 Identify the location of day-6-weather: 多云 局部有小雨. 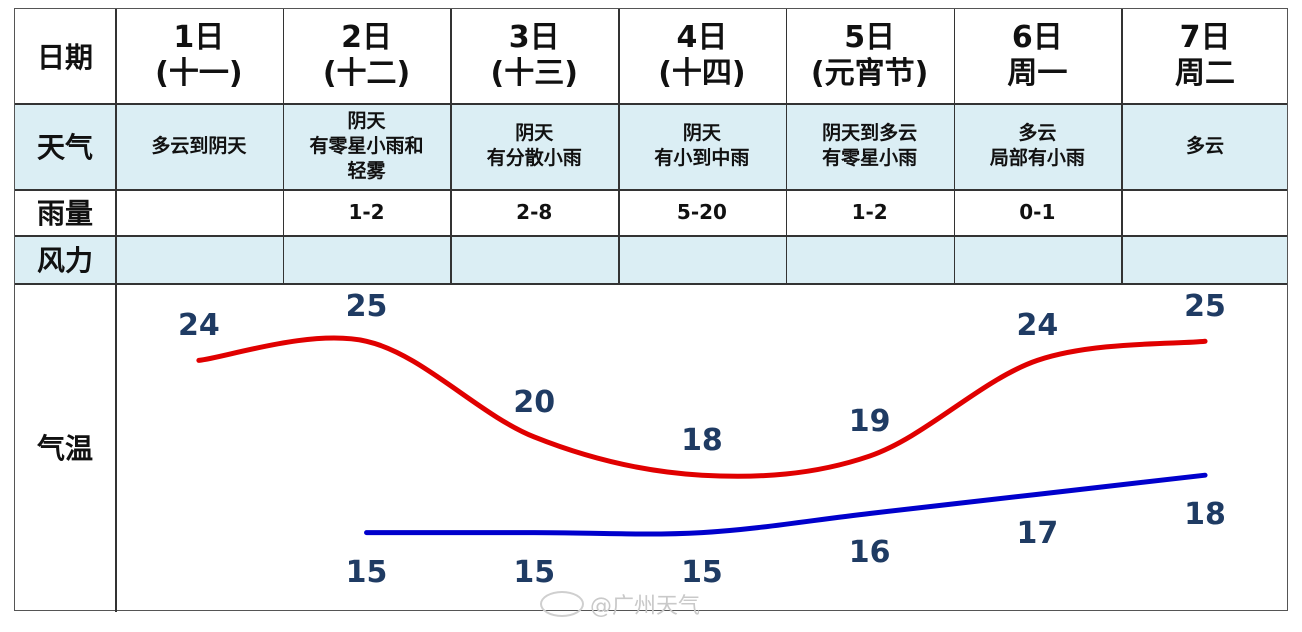
(1037, 145).